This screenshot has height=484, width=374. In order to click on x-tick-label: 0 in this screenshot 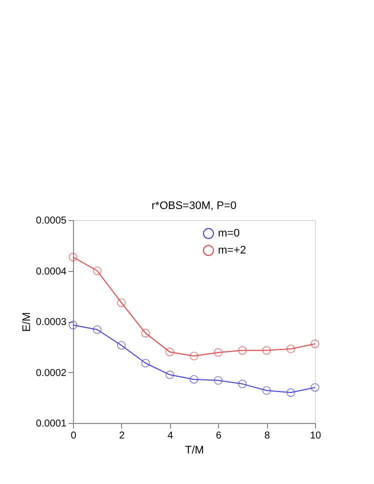, I will do `click(73, 436)`.